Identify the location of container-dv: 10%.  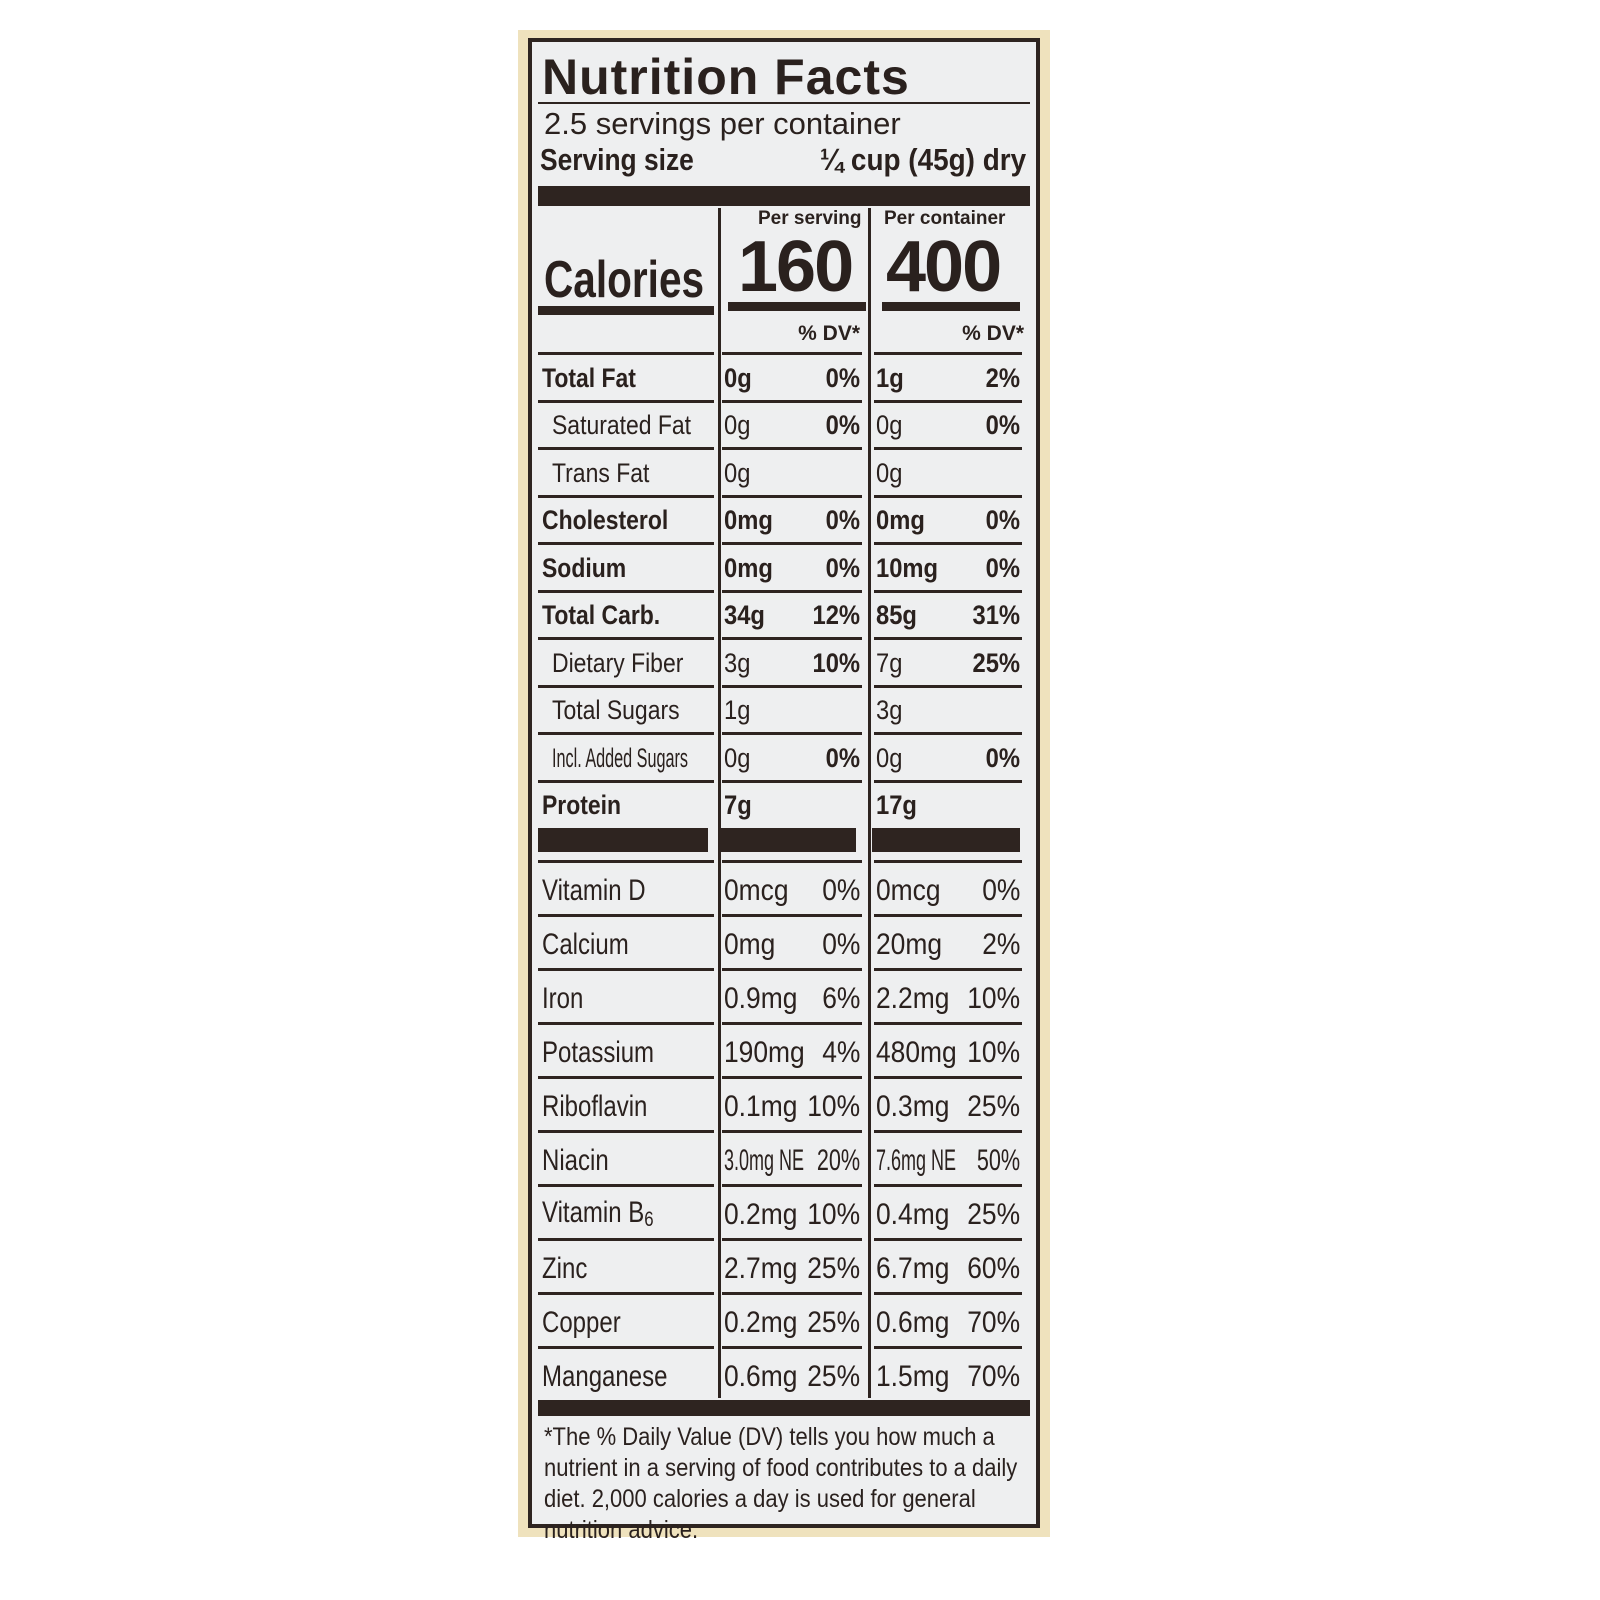
(993, 998).